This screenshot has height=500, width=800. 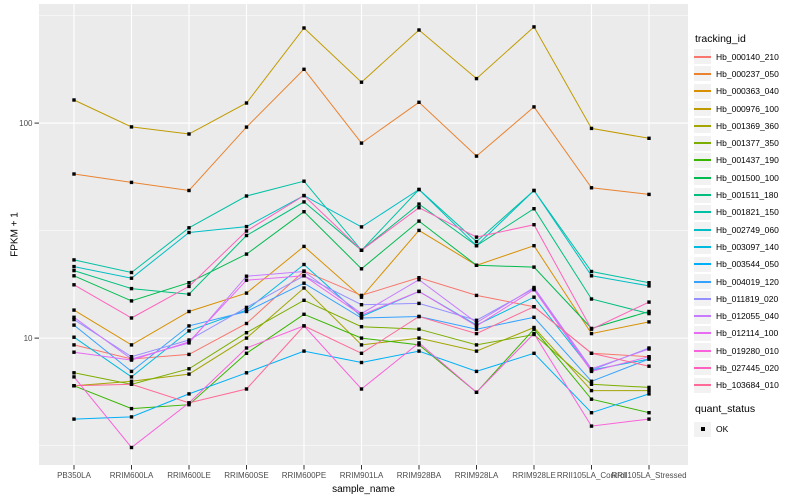 What do you see at coordinates (747, 333) in the screenshot?
I see `legend-label: Hb_012114_100` at bounding box center [747, 333].